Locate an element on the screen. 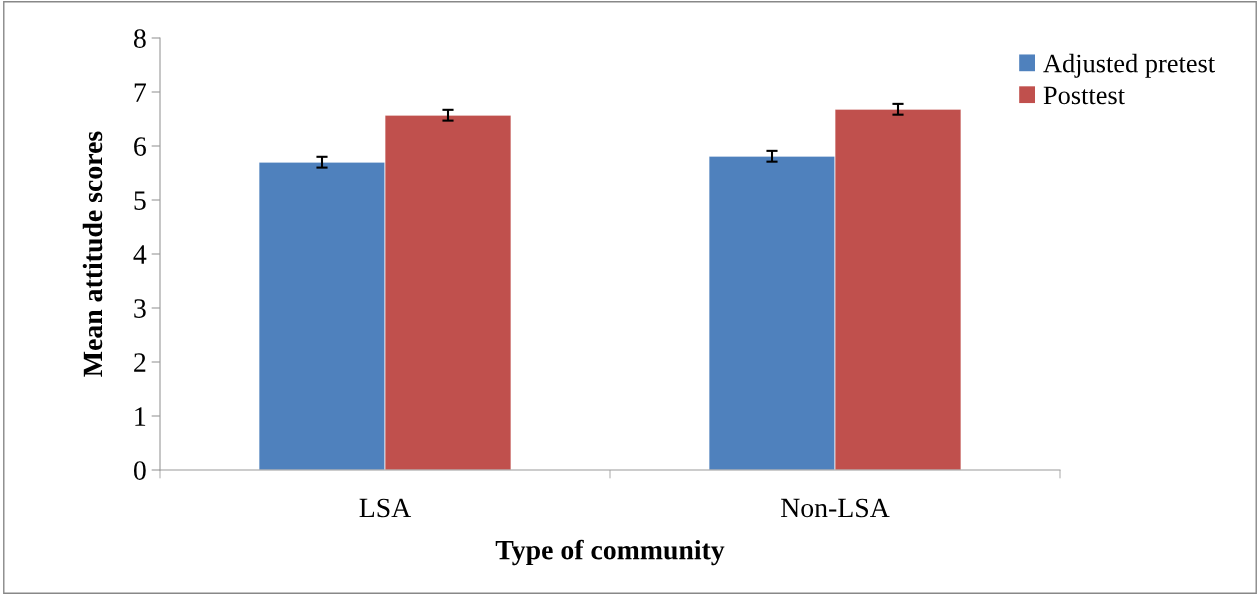 This screenshot has width=1260, height=595. y-tick-label: 4 is located at coordinates (140, 254).